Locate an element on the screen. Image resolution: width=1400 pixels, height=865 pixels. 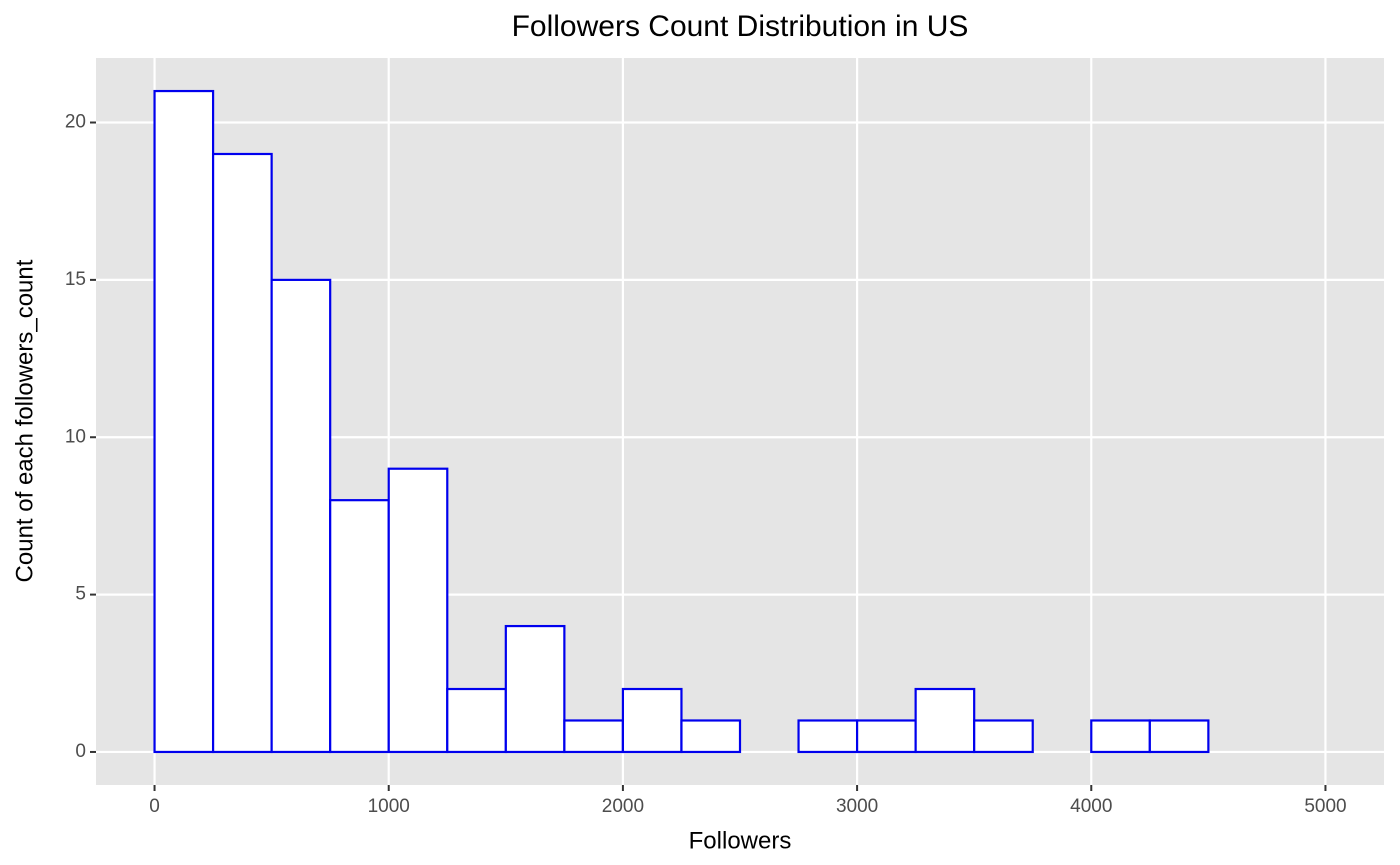
y-tick-label: 10 is located at coordinates (75, 436).